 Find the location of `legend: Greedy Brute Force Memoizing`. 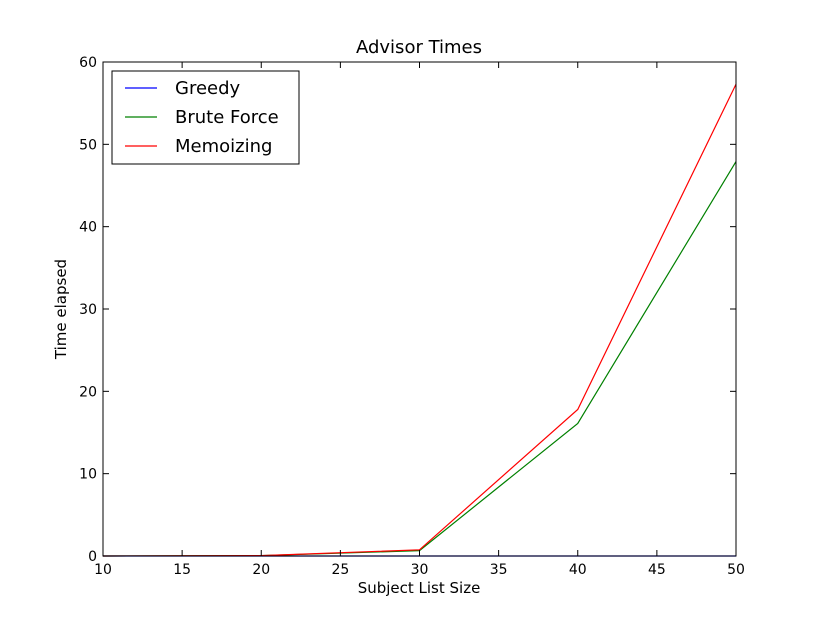

legend: Greedy Brute Force Memoizing is located at coordinates (205, 117).